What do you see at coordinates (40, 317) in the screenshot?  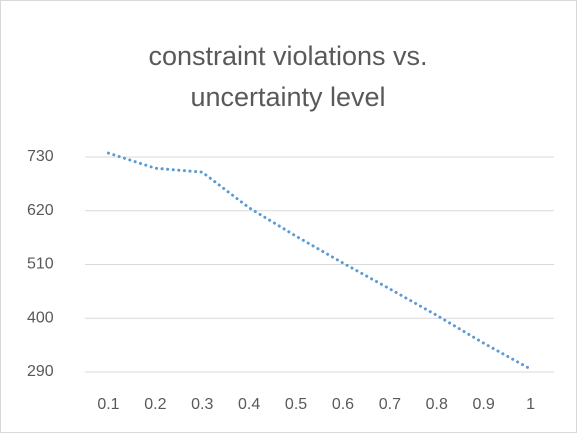 I see `y-tick-label: 400` at bounding box center [40, 317].